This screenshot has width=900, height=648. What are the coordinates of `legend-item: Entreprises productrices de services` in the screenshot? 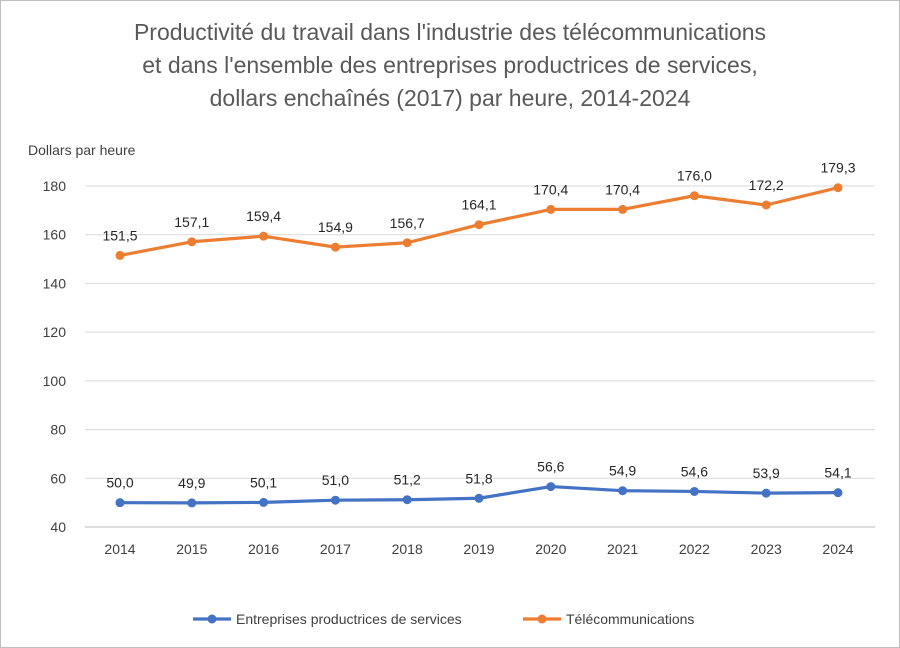 It's located at (327, 619).